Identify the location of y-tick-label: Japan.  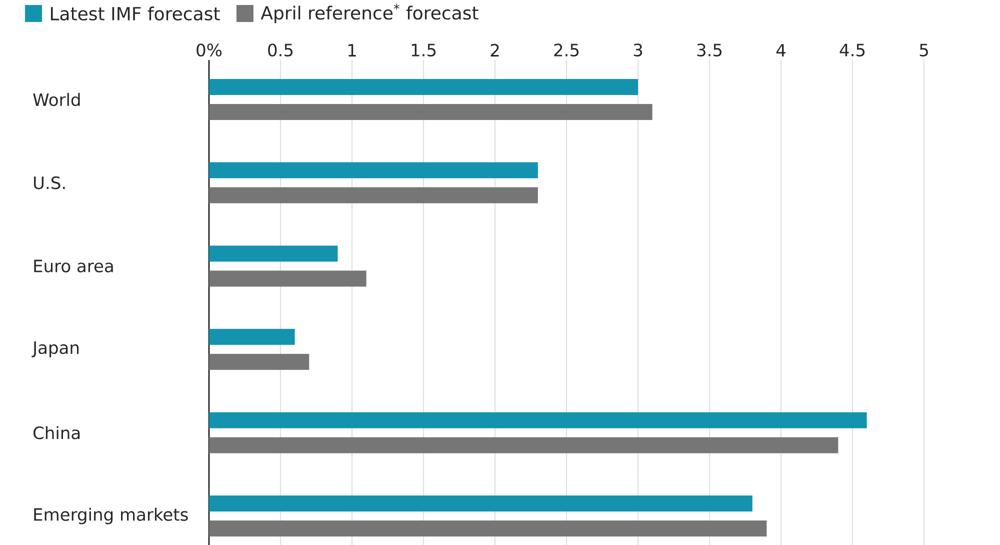
(55, 349).